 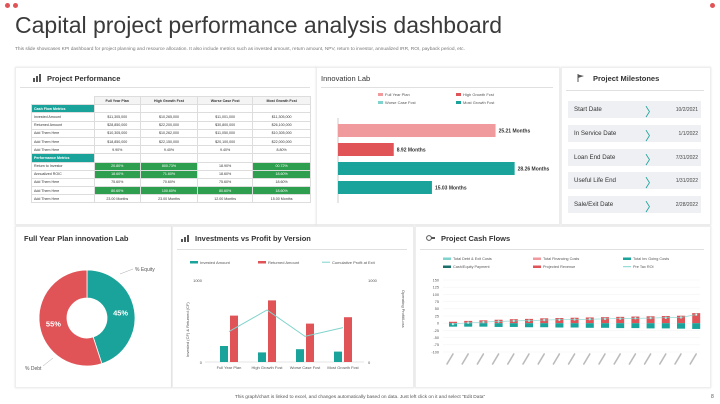 What do you see at coordinates (63, 117) in the screenshot?
I see `row-label: Invested Amount` at bounding box center [63, 117].